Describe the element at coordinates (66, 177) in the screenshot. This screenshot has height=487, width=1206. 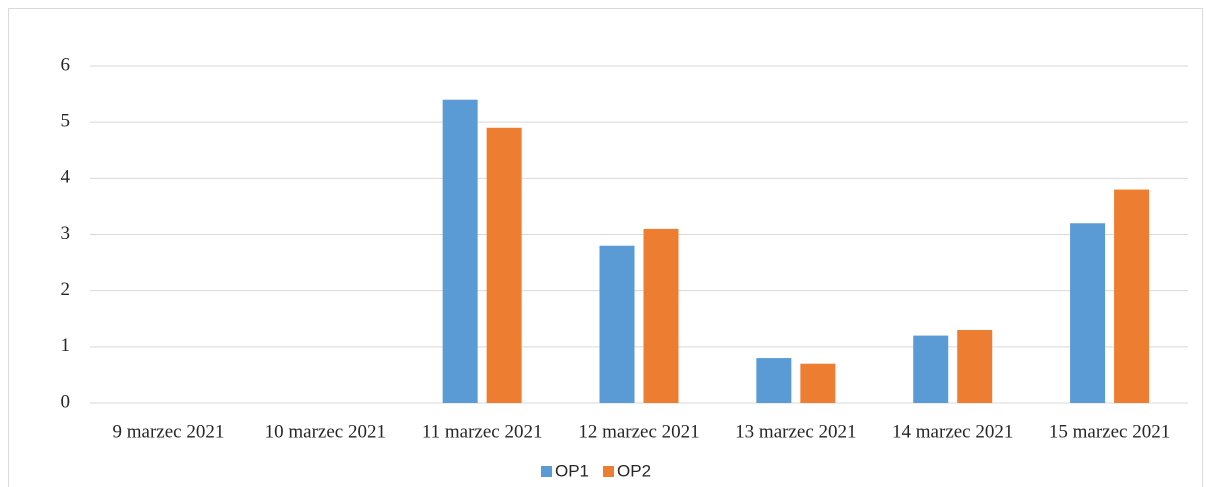
I see `y-tick-label: 4` at that location.